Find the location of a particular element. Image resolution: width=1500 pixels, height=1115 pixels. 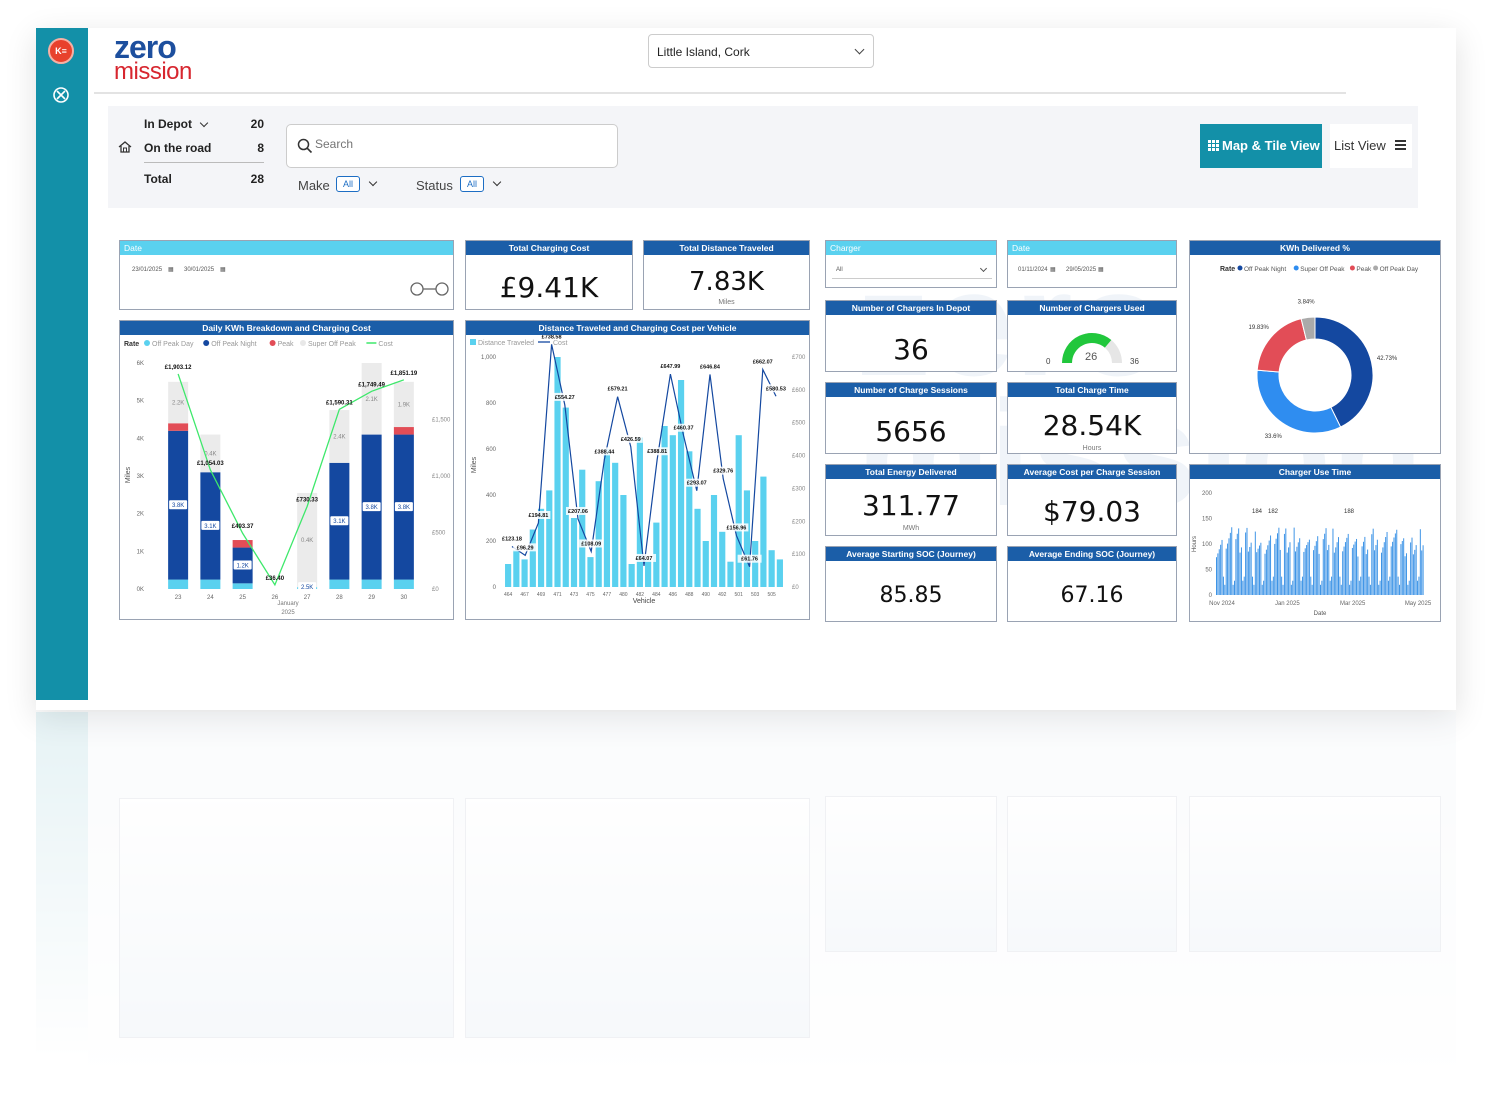

in-depot-row: In Depot 20 is located at coordinates (204, 124).